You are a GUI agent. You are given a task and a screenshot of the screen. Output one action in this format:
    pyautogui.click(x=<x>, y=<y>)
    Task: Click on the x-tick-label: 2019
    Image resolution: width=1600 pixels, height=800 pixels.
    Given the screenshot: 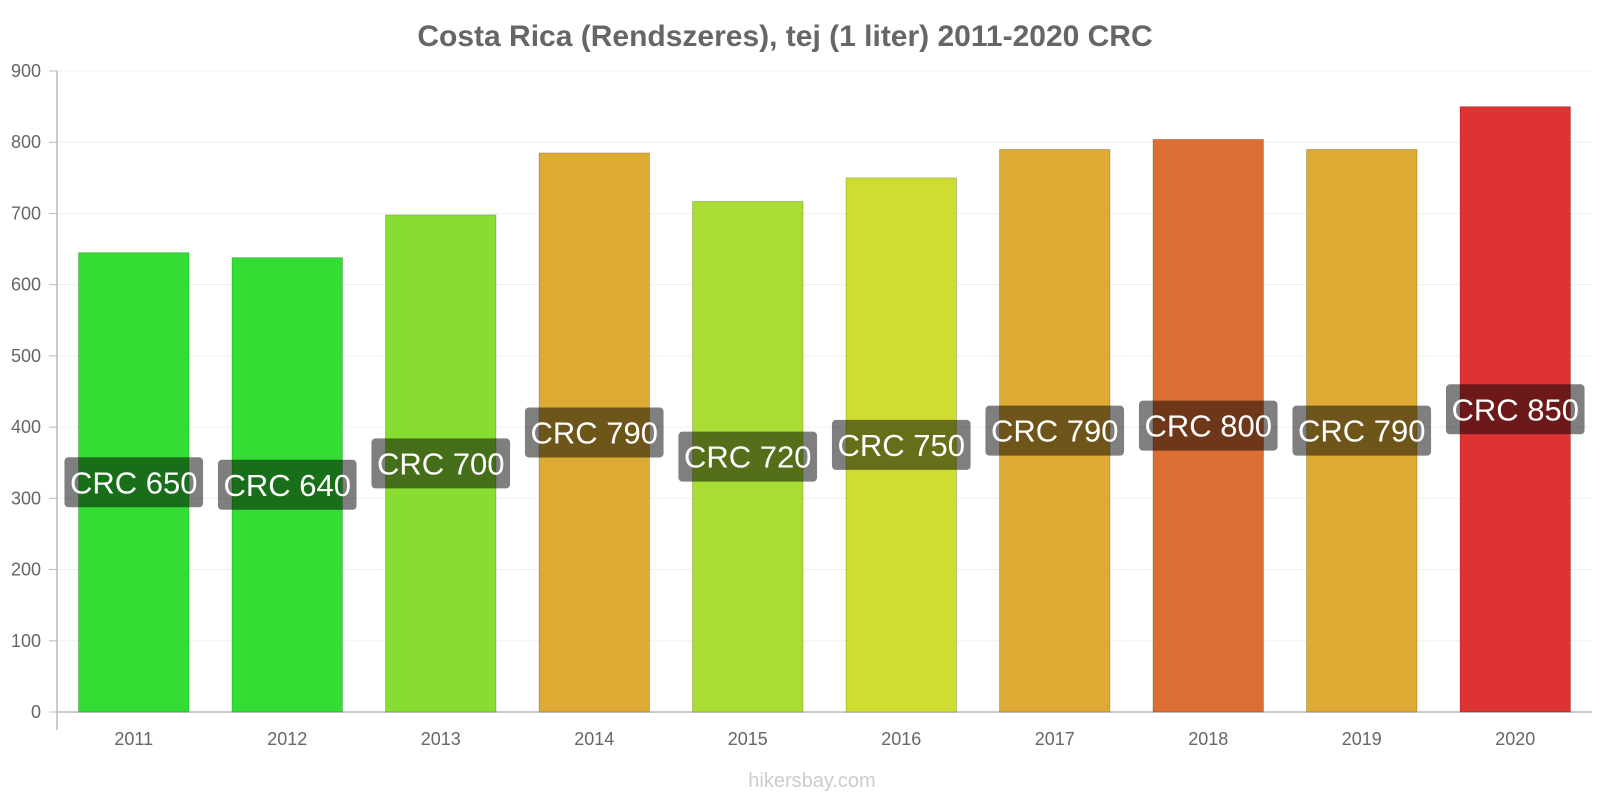 What is the action you would take?
    pyautogui.click(x=1362, y=739)
    